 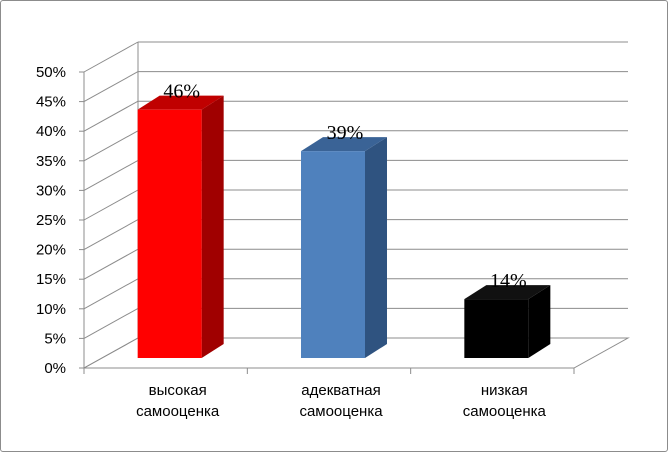 What do you see at coordinates (51, 220) in the screenshot?
I see `y-tick-label: 25%` at bounding box center [51, 220].